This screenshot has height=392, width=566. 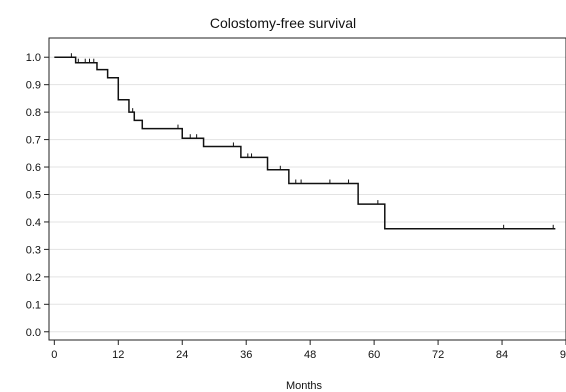 I want to click on x-tick-label: 96, so click(x=563, y=355).